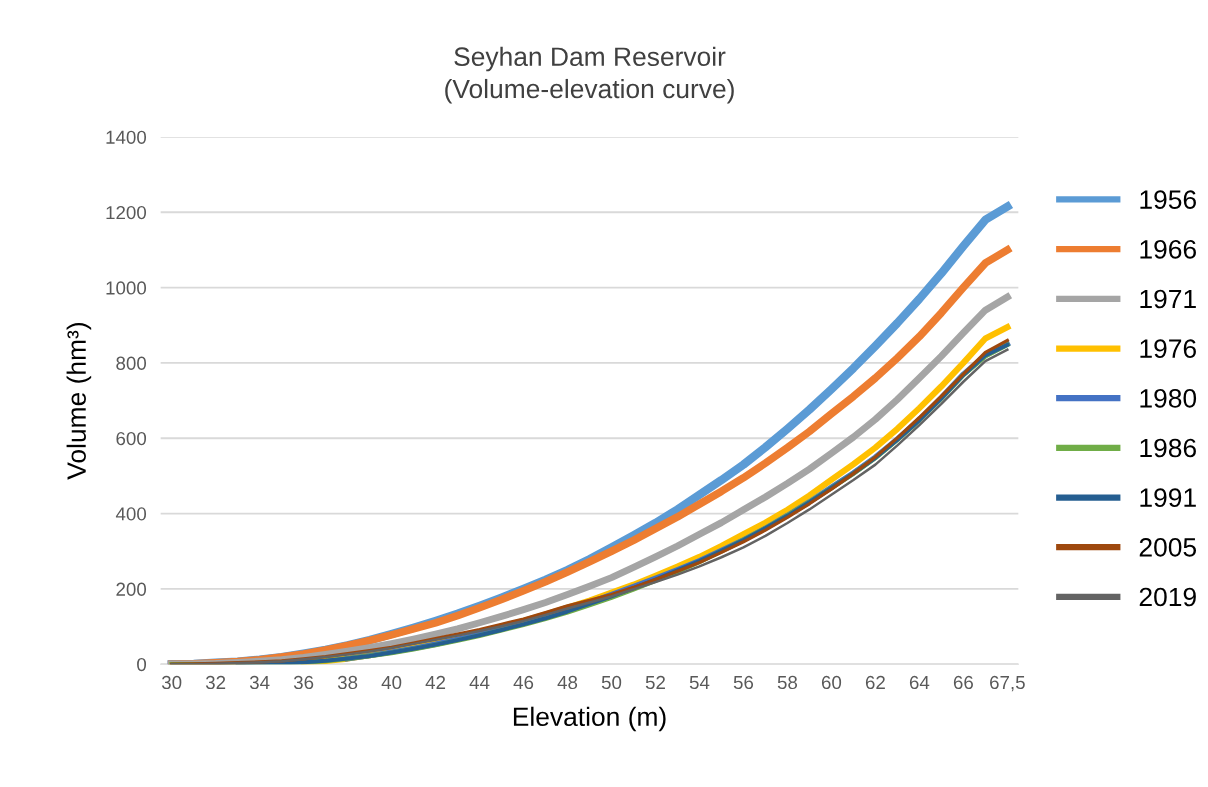 This screenshot has height=787, width=1208. Describe the element at coordinates (126, 288) in the screenshot. I see `y-tick-label: 1000` at that location.